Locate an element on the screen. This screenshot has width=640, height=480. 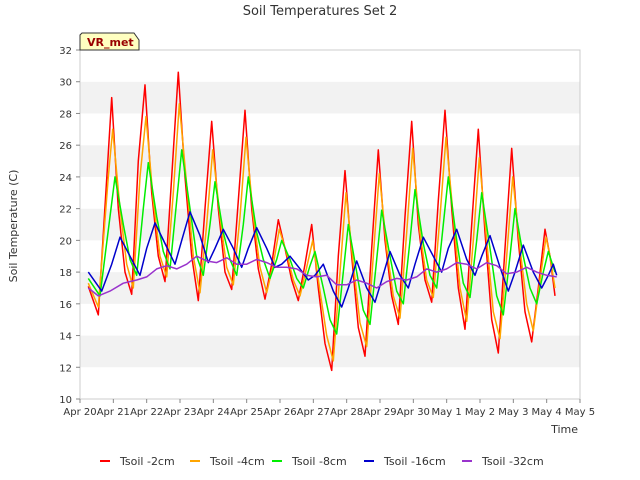
y-tick-label: 22 is located at coordinates (65, 210).